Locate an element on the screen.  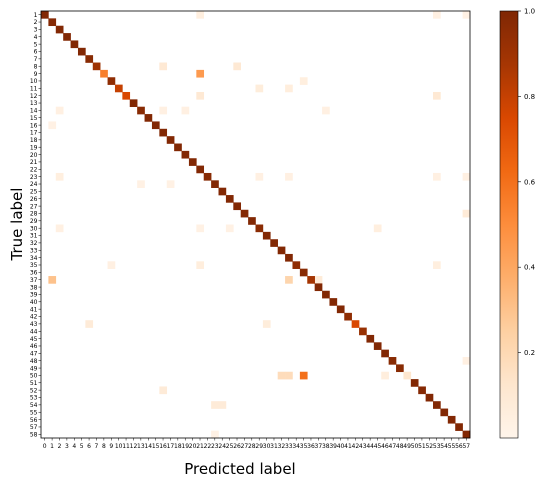
x-tick-label: 16 is located at coordinates (163, 446).